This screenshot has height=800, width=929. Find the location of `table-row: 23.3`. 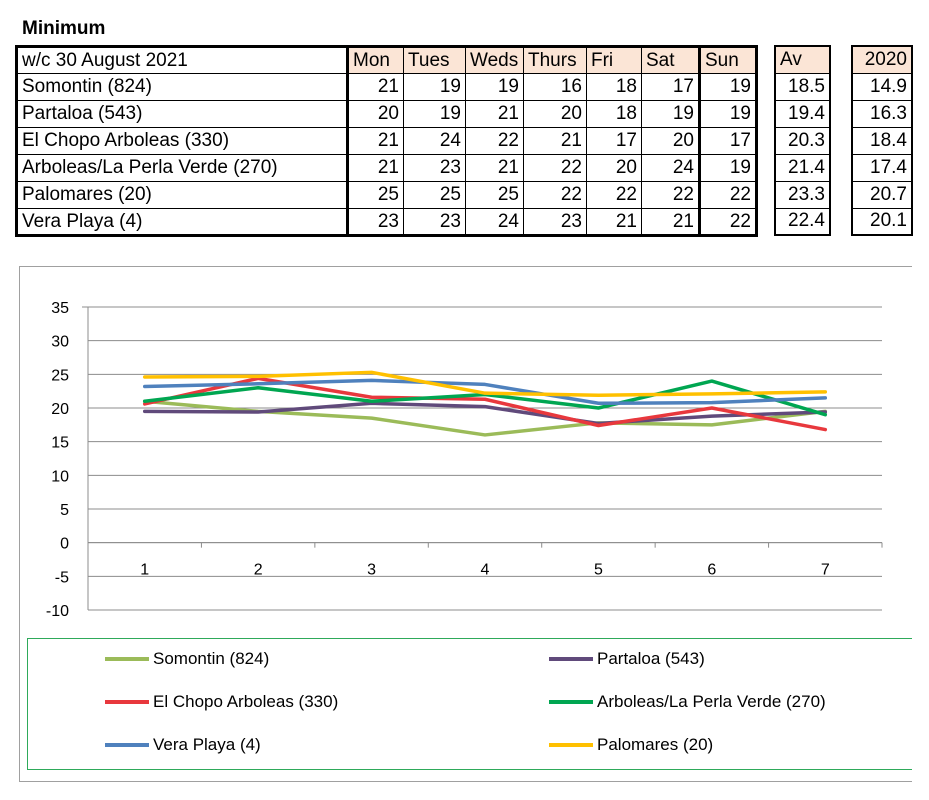

table-row: 23.3 is located at coordinates (802, 194).